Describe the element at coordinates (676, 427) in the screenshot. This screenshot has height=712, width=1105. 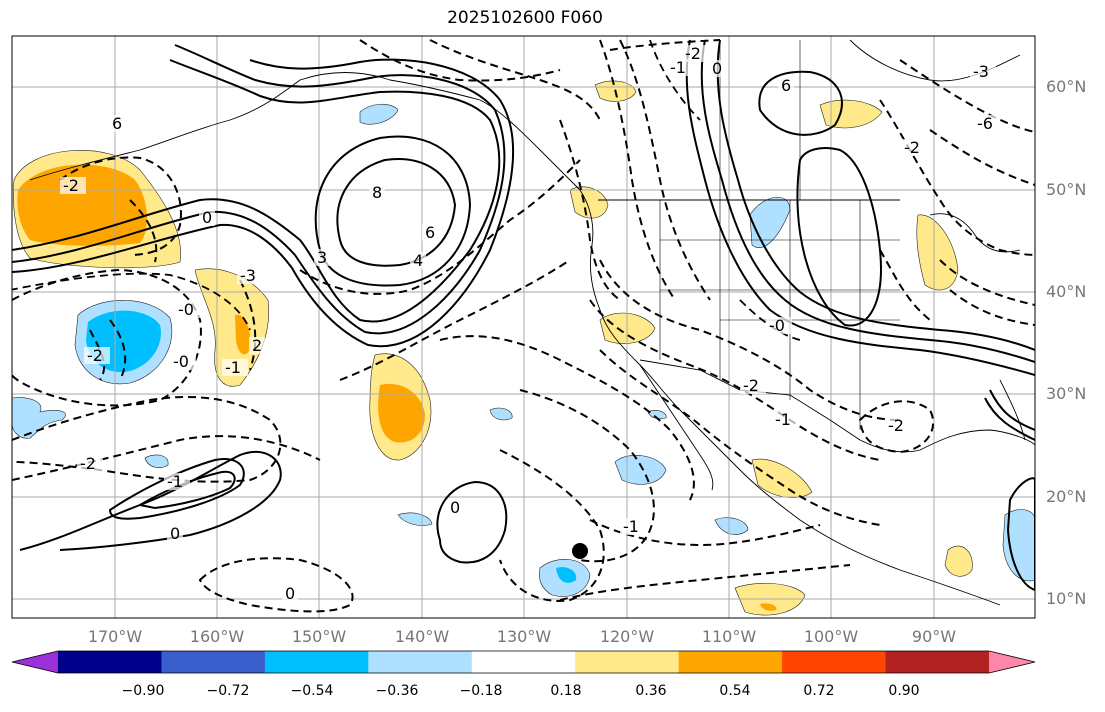
I see `baja-california` at that location.